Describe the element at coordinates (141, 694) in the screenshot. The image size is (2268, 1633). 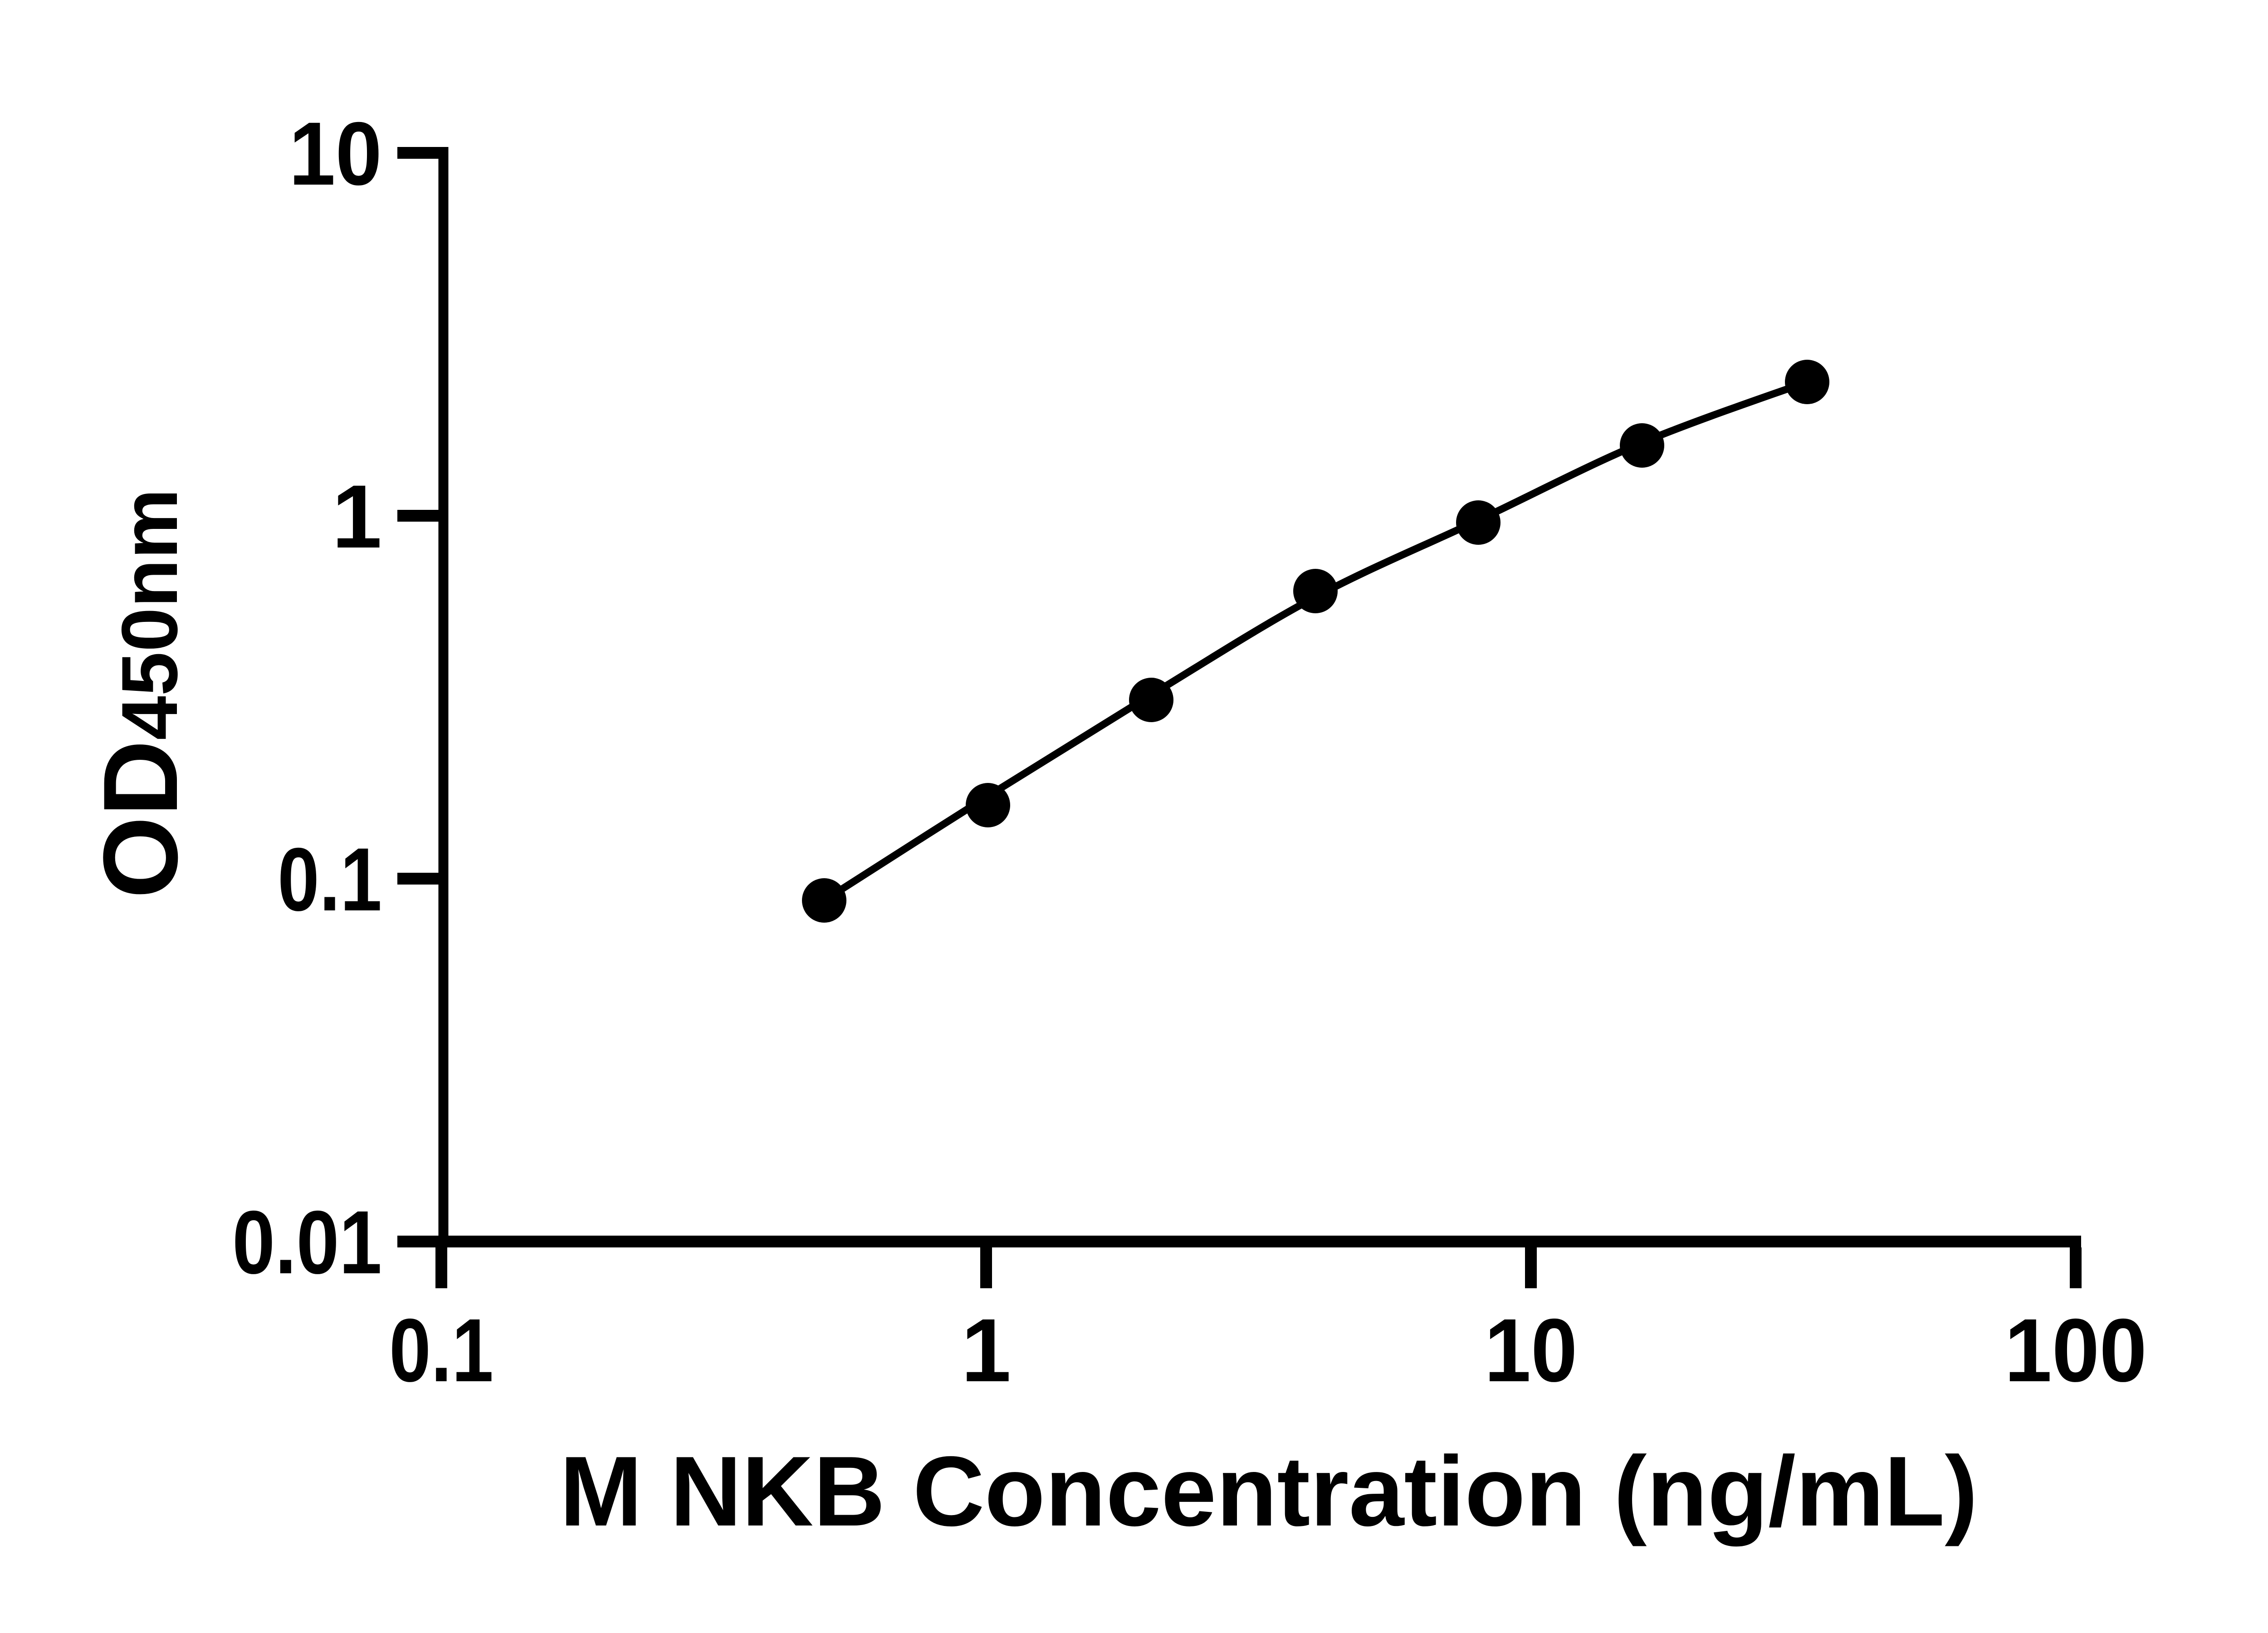
I see `svg-text: OD450nm` at that location.